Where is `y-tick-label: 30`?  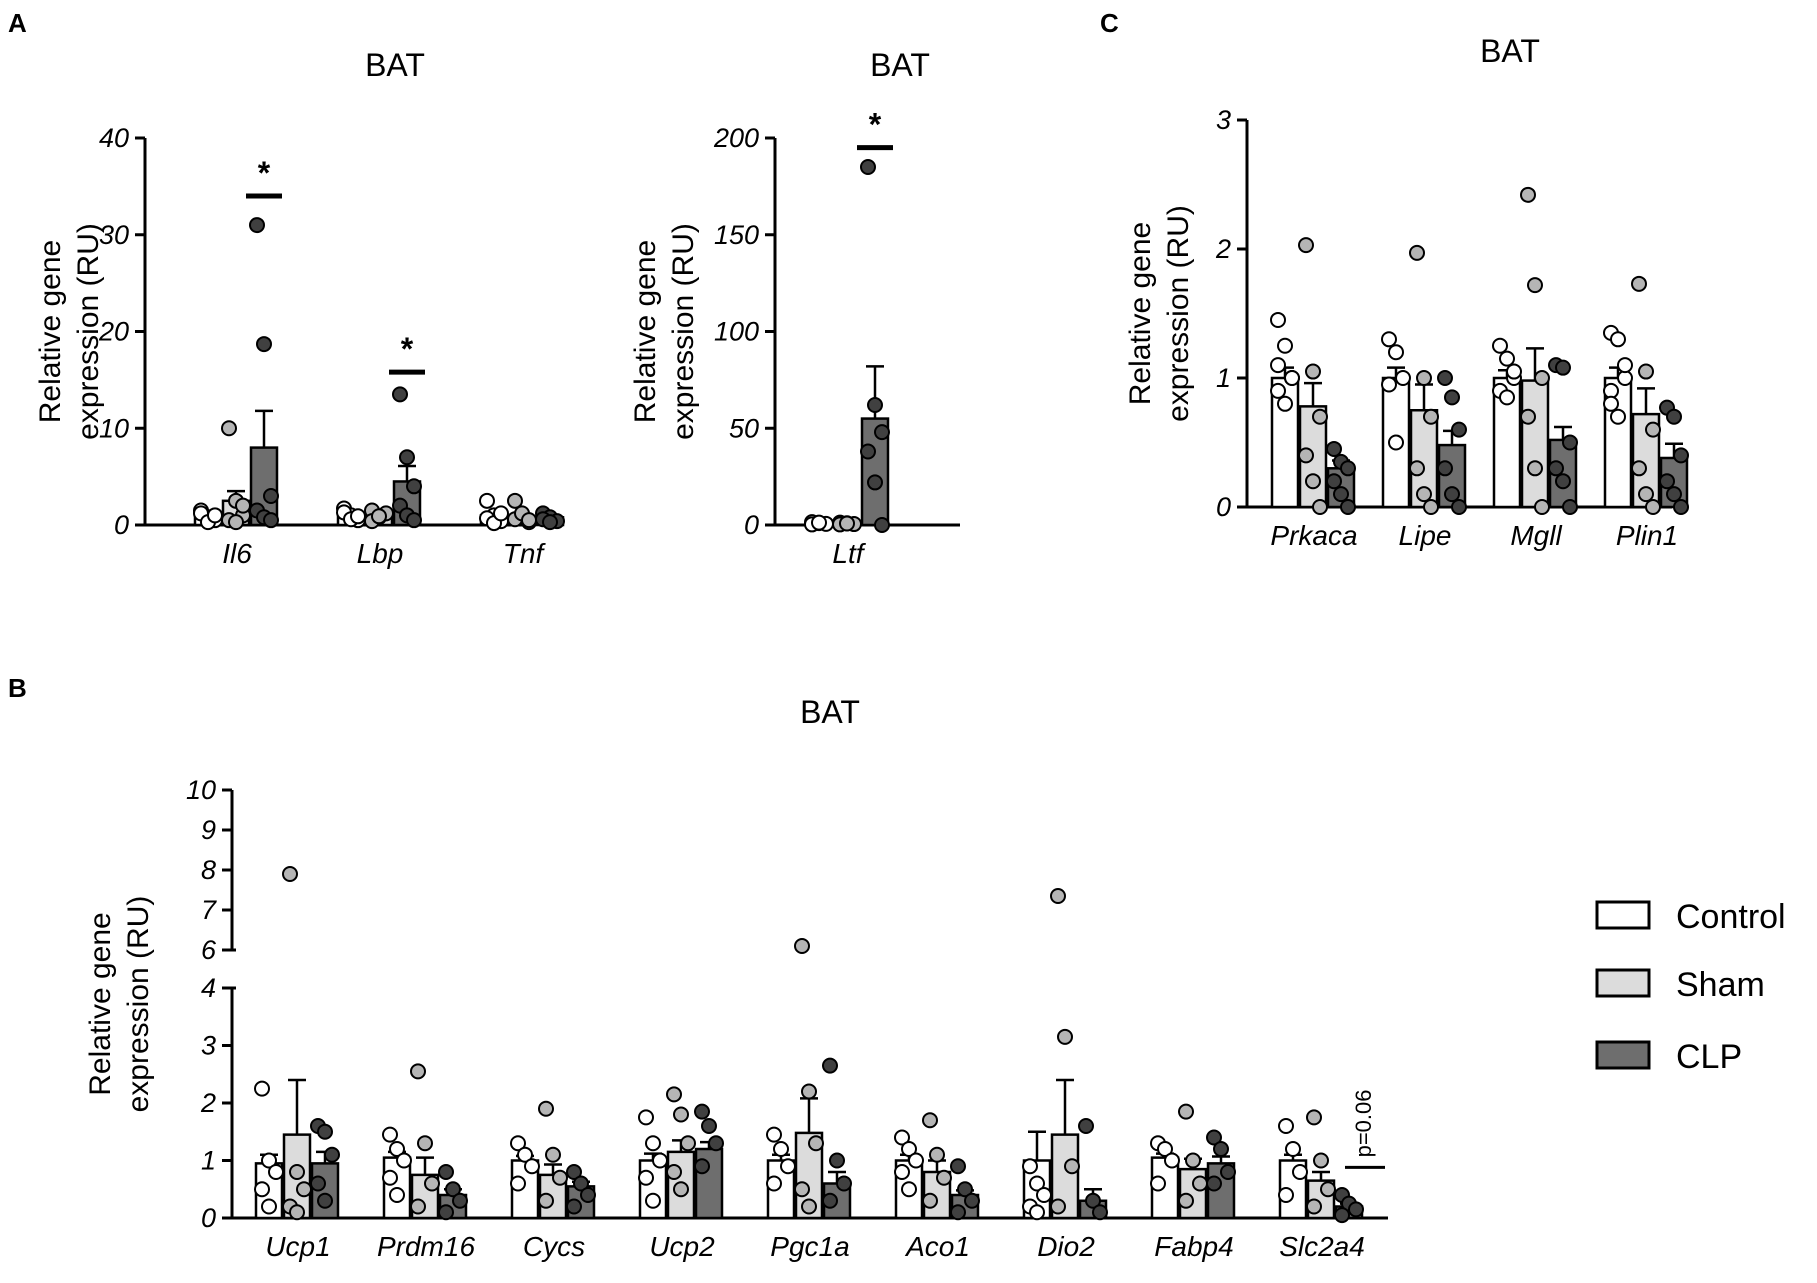
y-tick-label: 30 is located at coordinates (114, 235).